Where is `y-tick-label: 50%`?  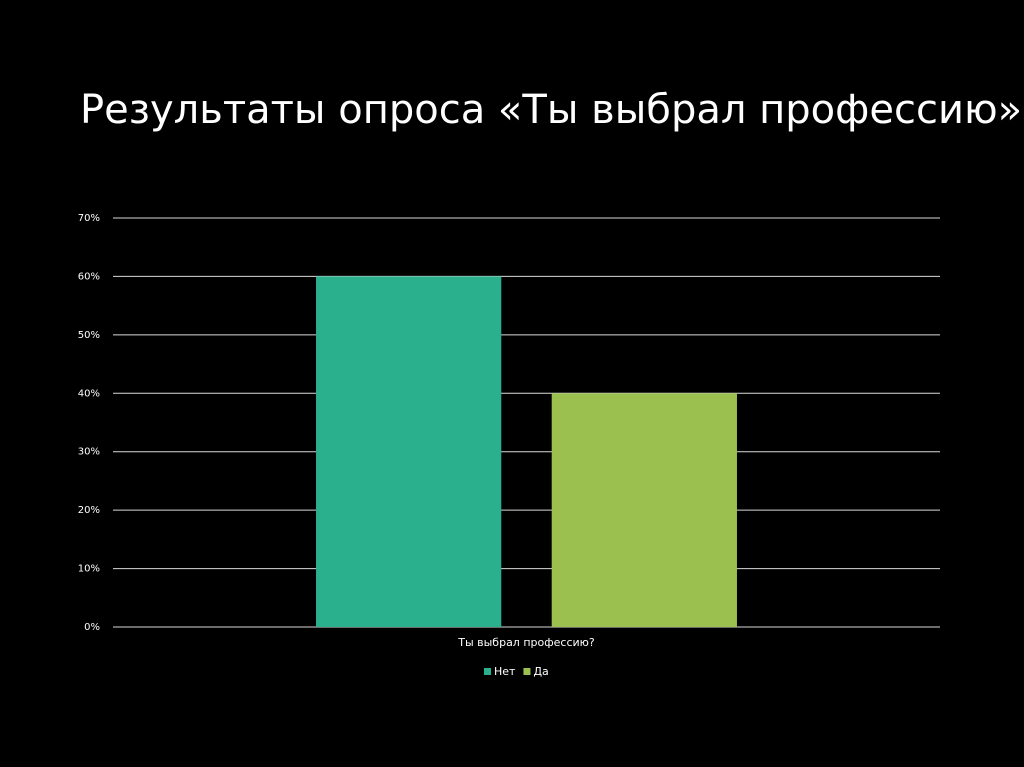 y-tick-label: 50% is located at coordinates (89, 335).